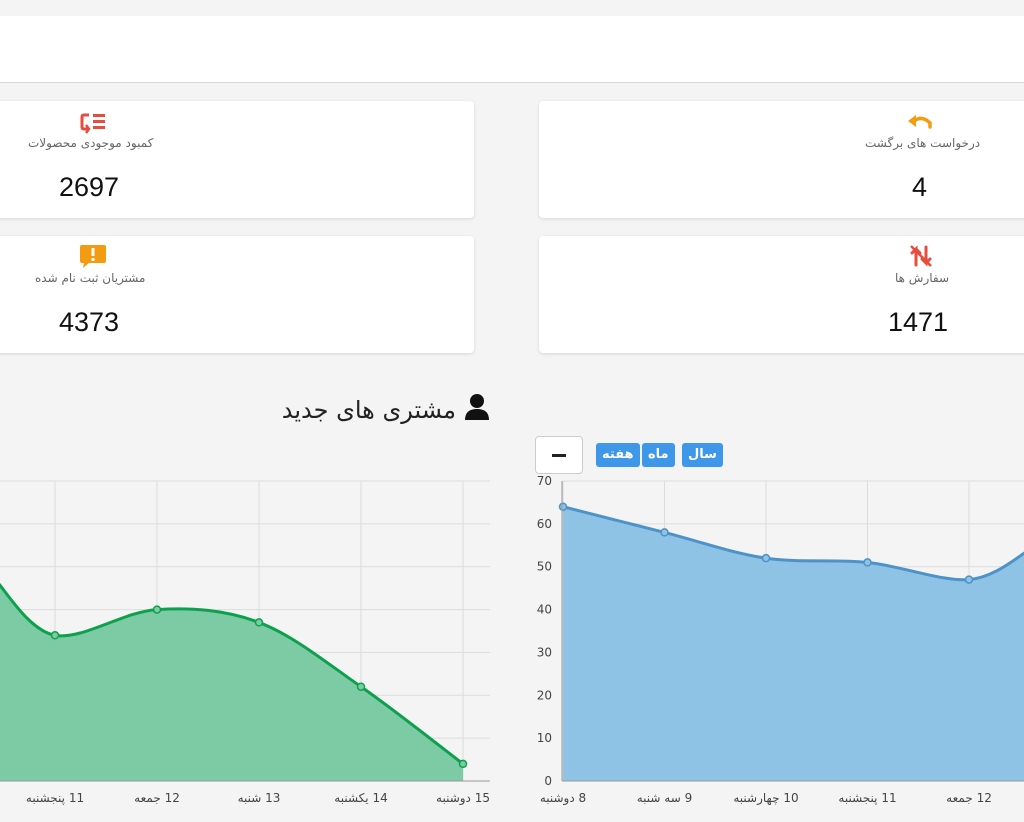  I want to click on x-tick-label: 14 یکشنبه, so click(360, 798).